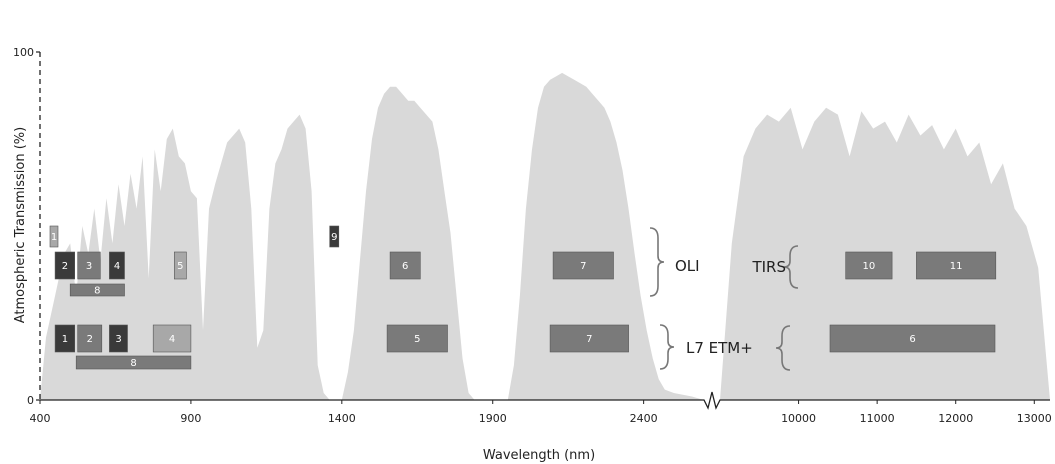  Describe the element at coordinates (493, 418) in the screenshot. I see `x-tick-label: 1900` at that location.